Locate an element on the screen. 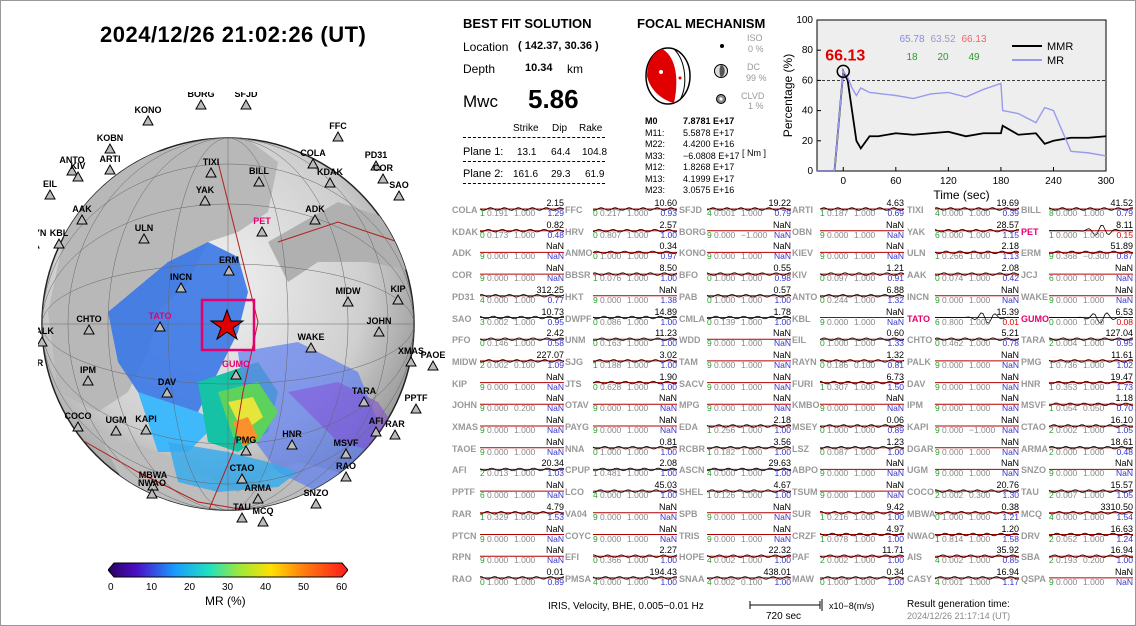  plane2-strike: 161.6 is located at coordinates (526, 174).